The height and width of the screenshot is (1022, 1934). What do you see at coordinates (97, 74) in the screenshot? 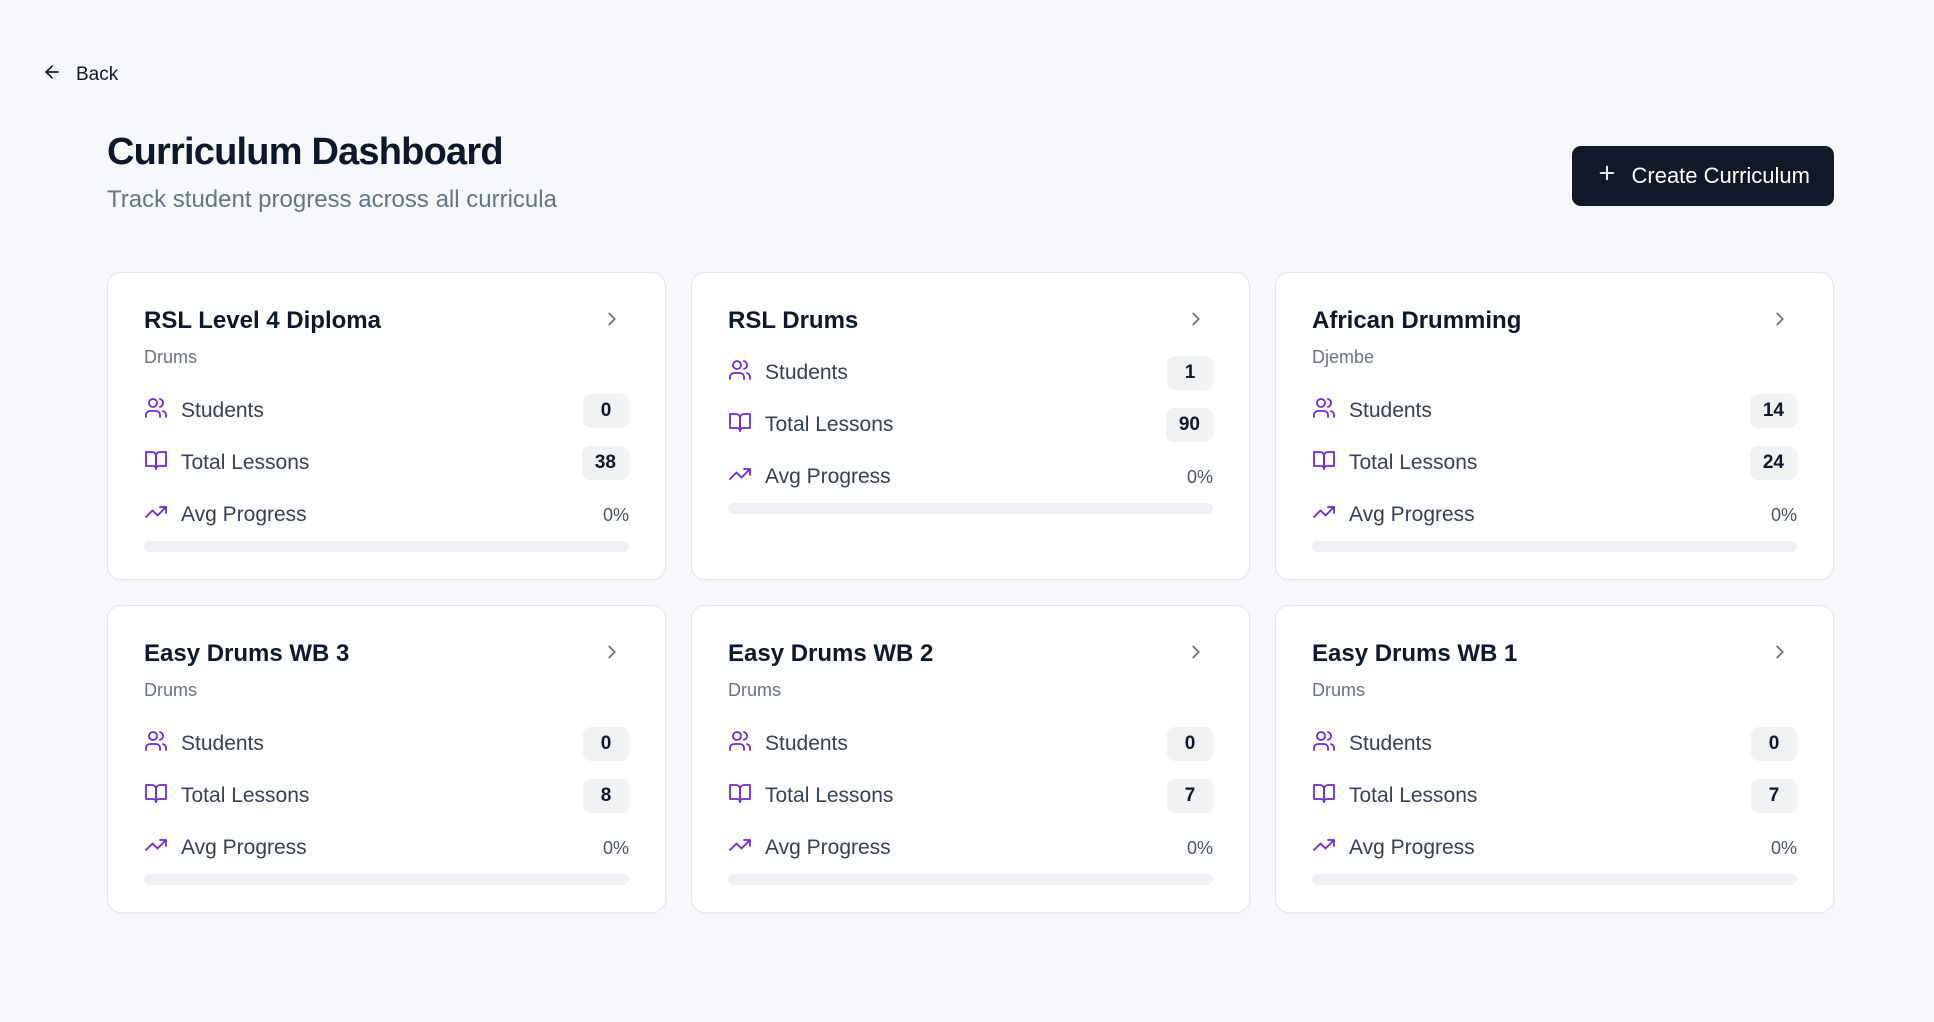
I see `back-label: Back` at bounding box center [97, 74].